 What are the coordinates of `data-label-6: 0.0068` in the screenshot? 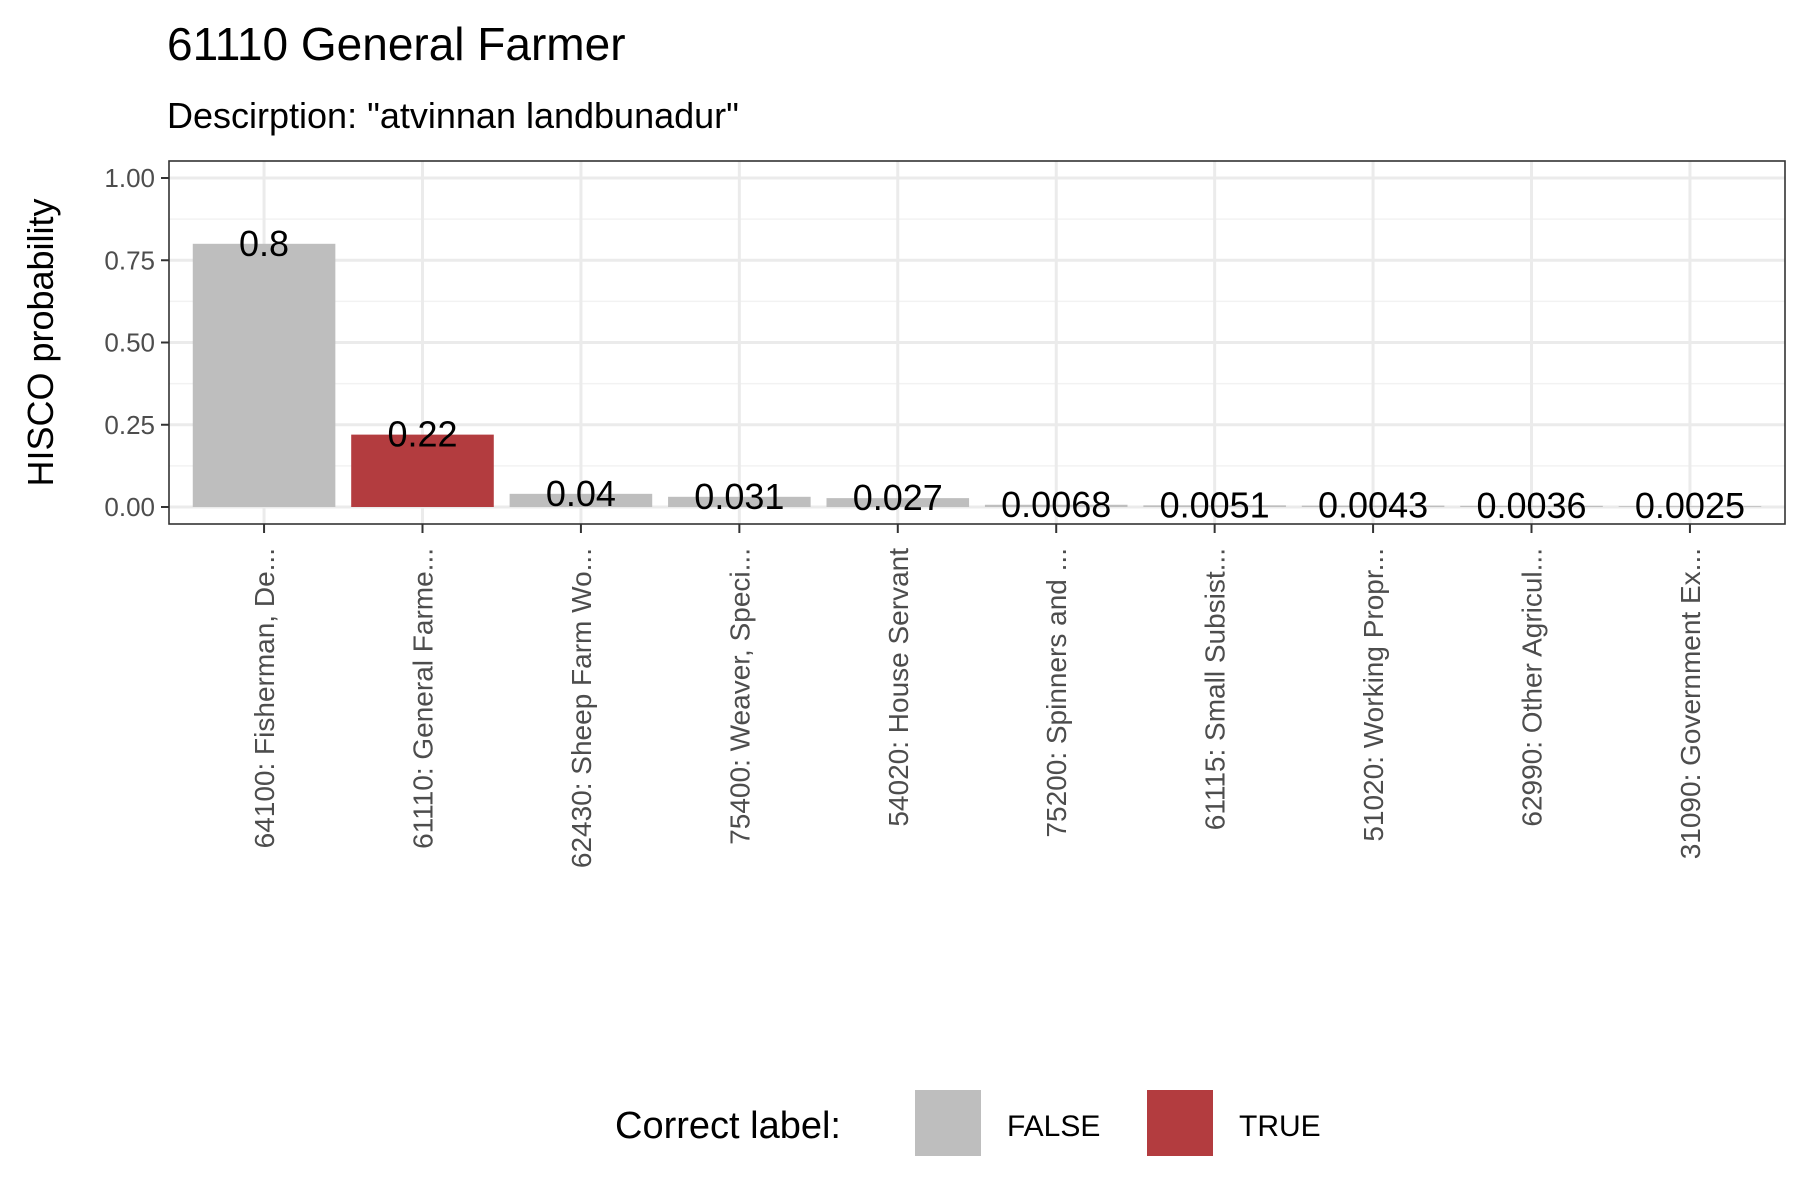 It's located at (1056, 504).